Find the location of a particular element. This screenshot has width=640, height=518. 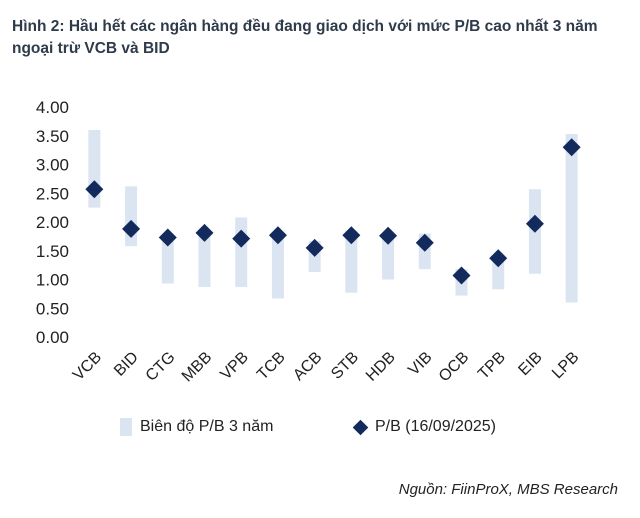

pb-marker-lpb is located at coordinates (571, 147).